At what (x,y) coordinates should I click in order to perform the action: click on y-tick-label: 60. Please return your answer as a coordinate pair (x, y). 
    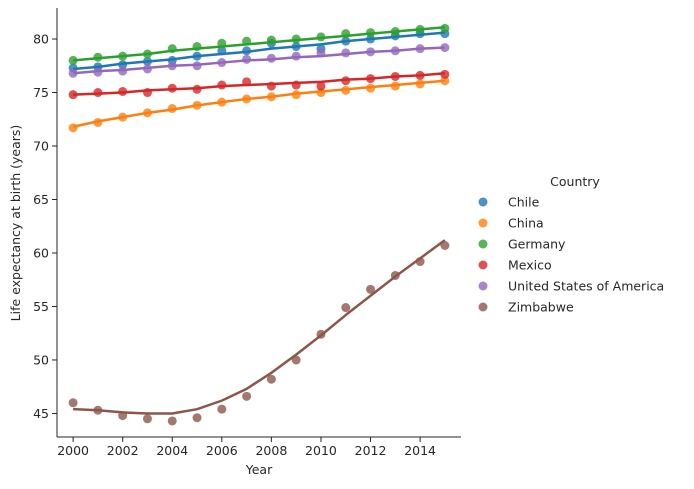
    Looking at the image, I should click on (41, 252).